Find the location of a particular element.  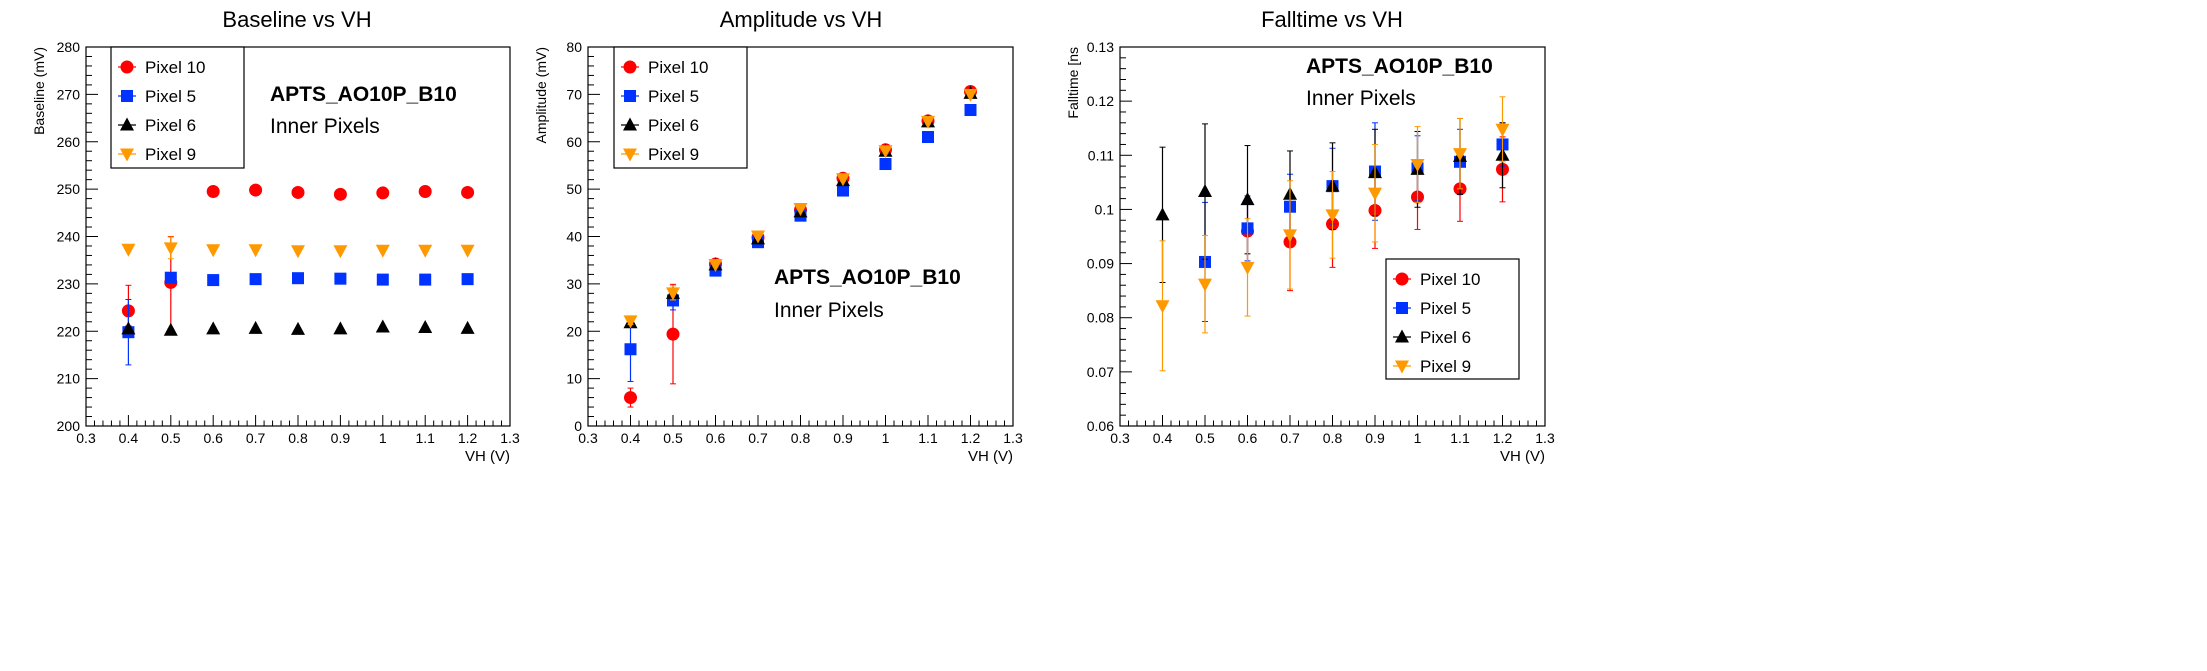

x-tick-label: 1.1 is located at coordinates (425, 438).